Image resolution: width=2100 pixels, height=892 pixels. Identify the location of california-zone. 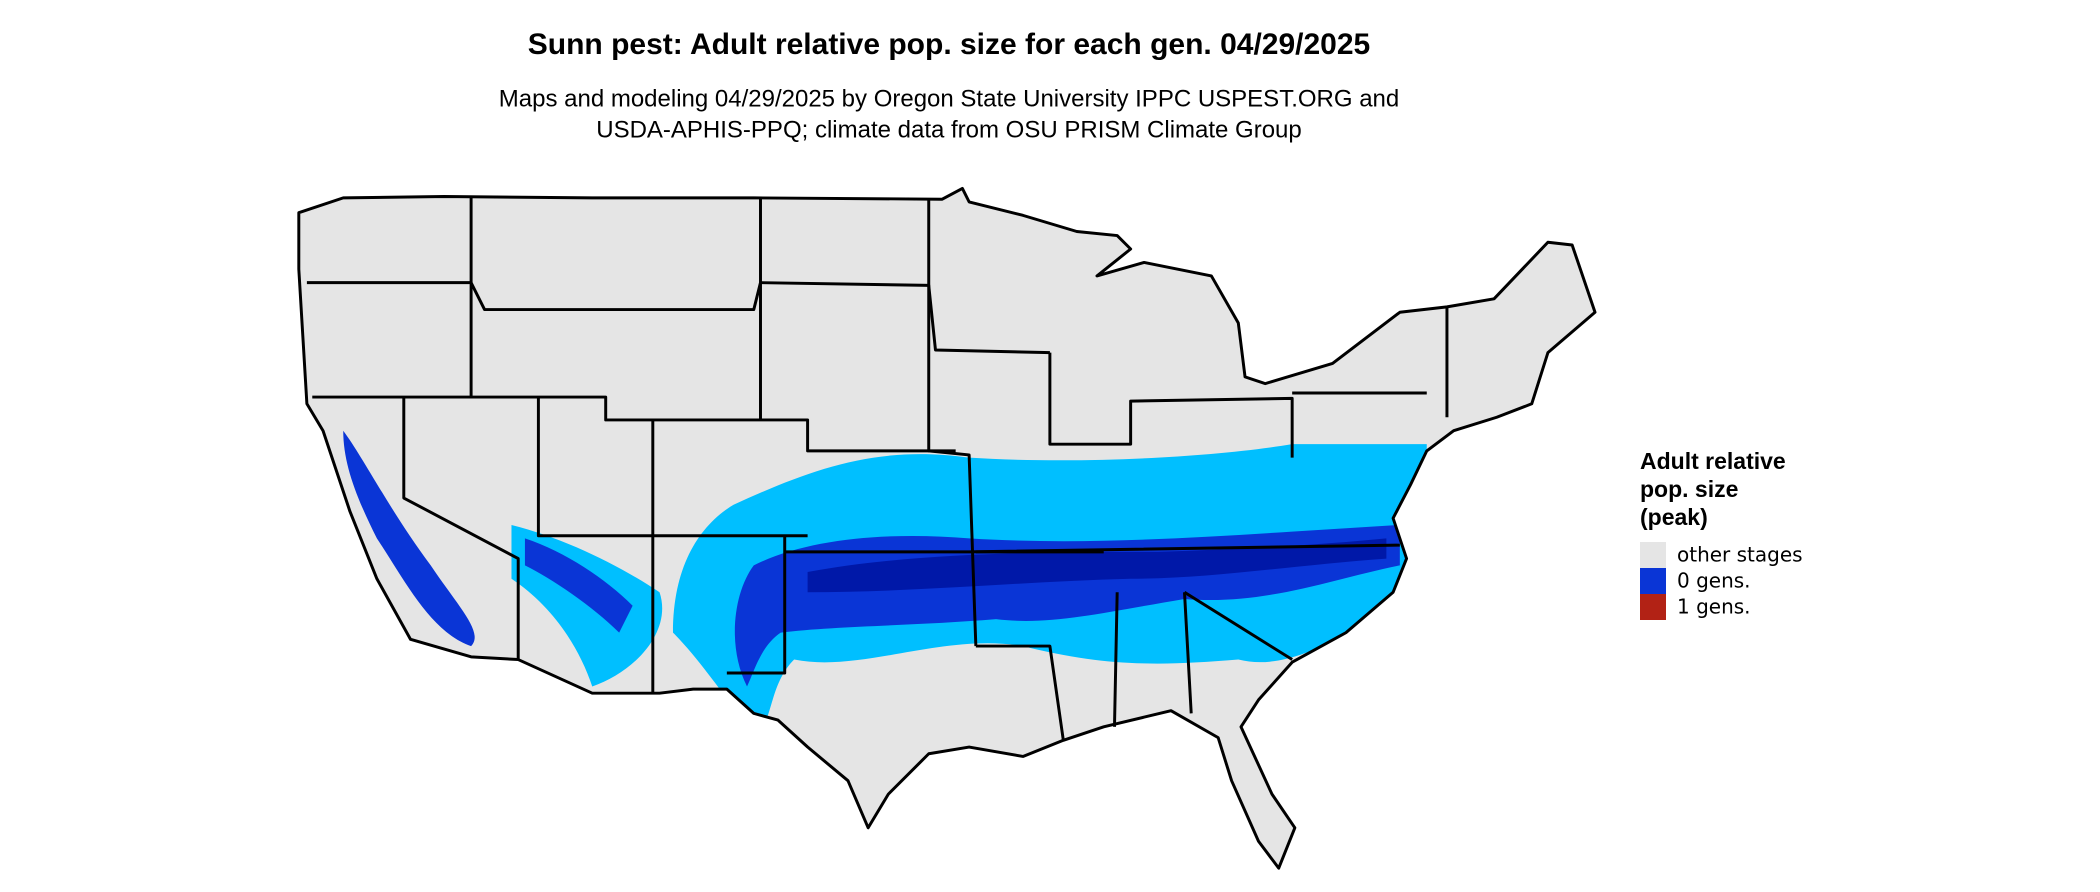
(409, 538).